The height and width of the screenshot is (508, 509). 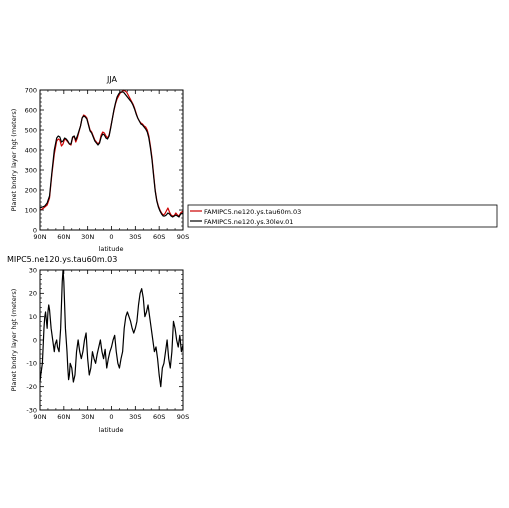 I want to click on legend-box, so click(x=342, y=216).